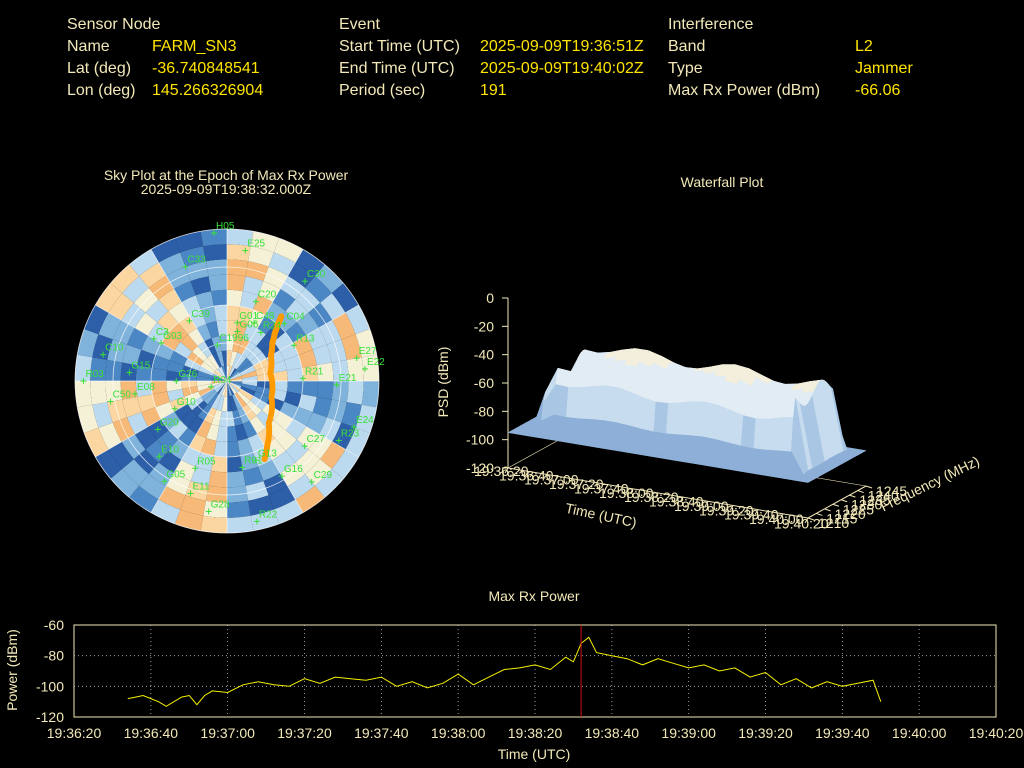 The image size is (1024, 768). I want to click on skyplot-satellite-label: E11, so click(200, 486).